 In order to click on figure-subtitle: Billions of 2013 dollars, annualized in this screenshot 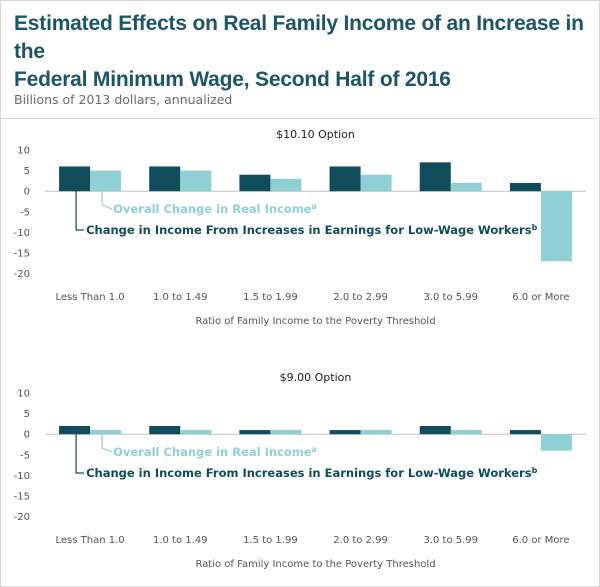, I will do `click(123, 99)`.